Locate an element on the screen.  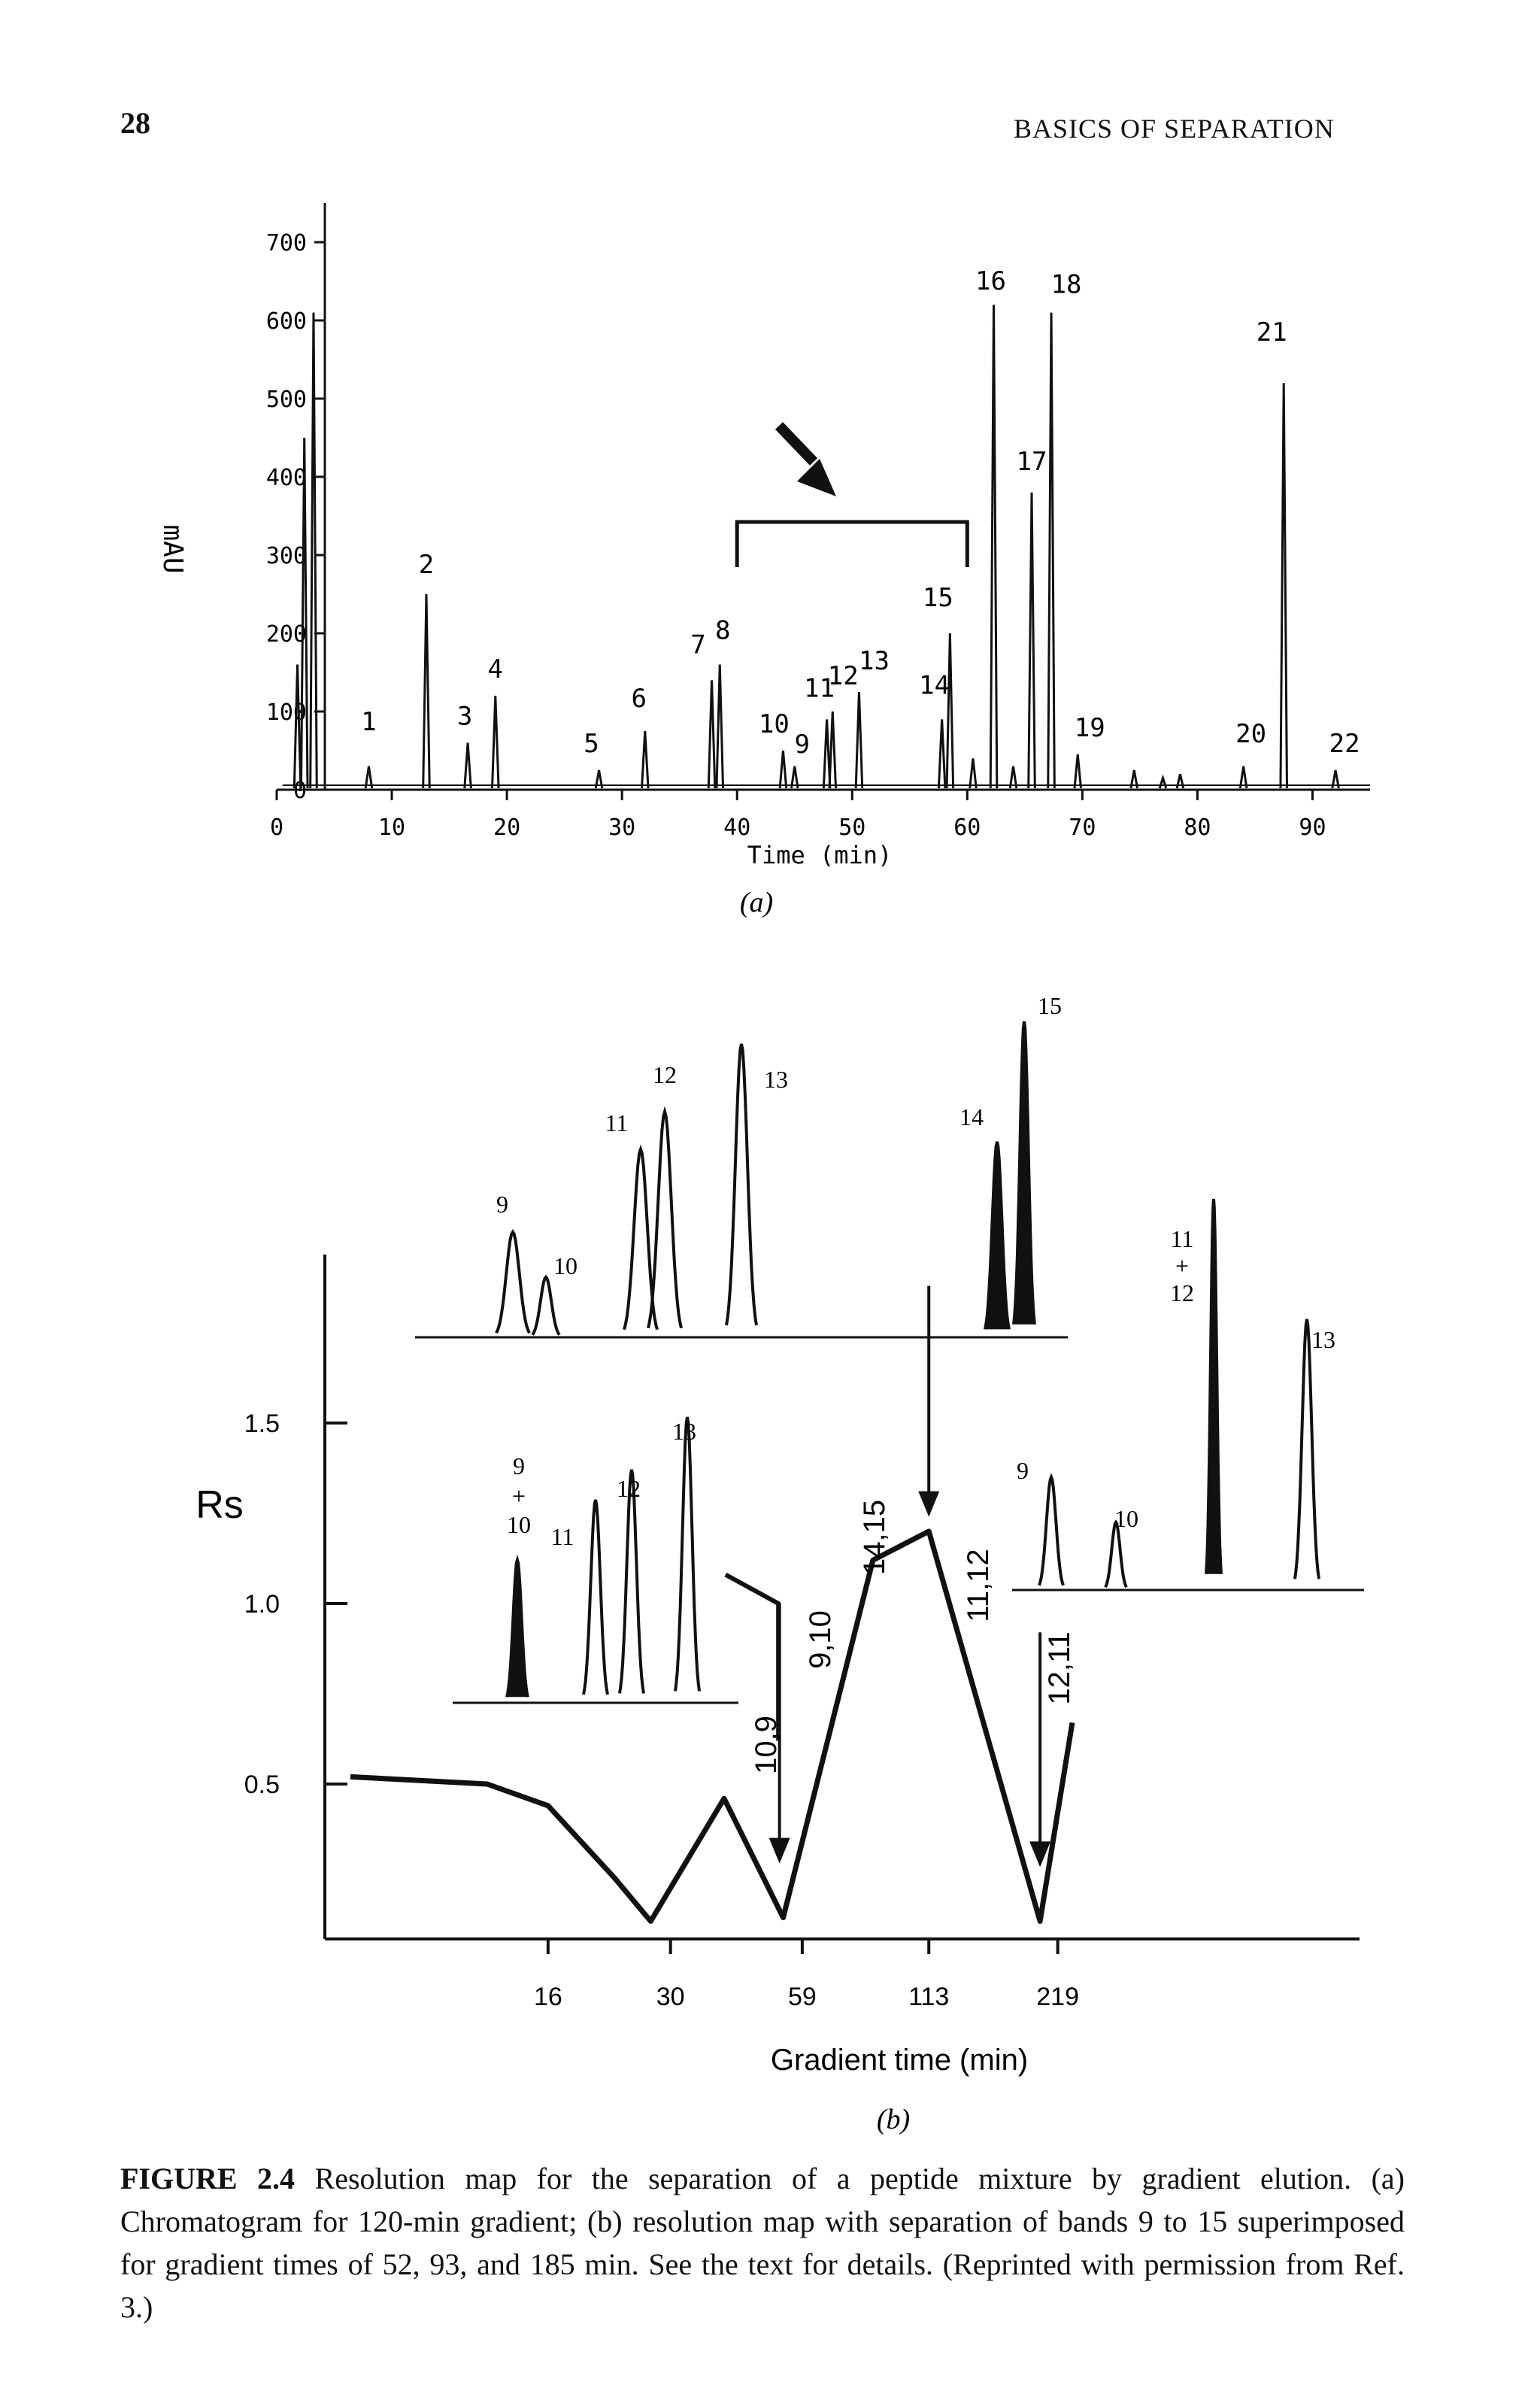
x-tick-label: 16 is located at coordinates (548, 1997).